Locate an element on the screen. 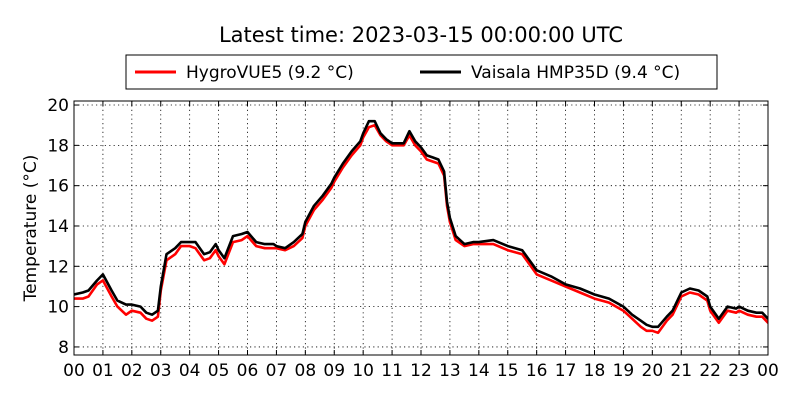 Image resolution: width=800 pixels, height=400 pixels. x-tick-label: 06 is located at coordinates (248, 371).